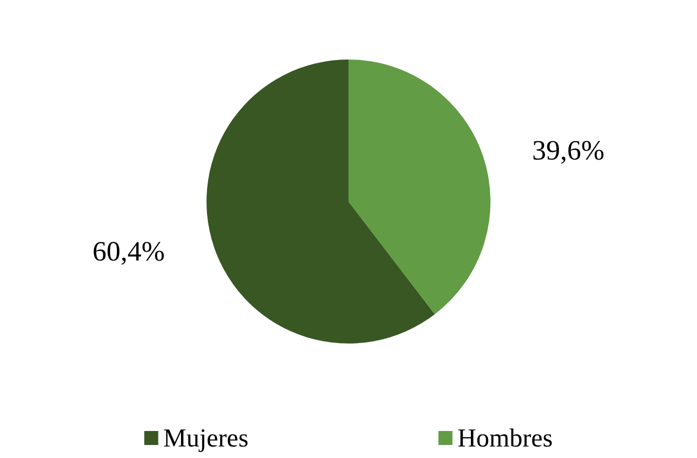 This screenshot has width=697, height=458. I want to click on legend-label: Hombres, so click(505, 438).